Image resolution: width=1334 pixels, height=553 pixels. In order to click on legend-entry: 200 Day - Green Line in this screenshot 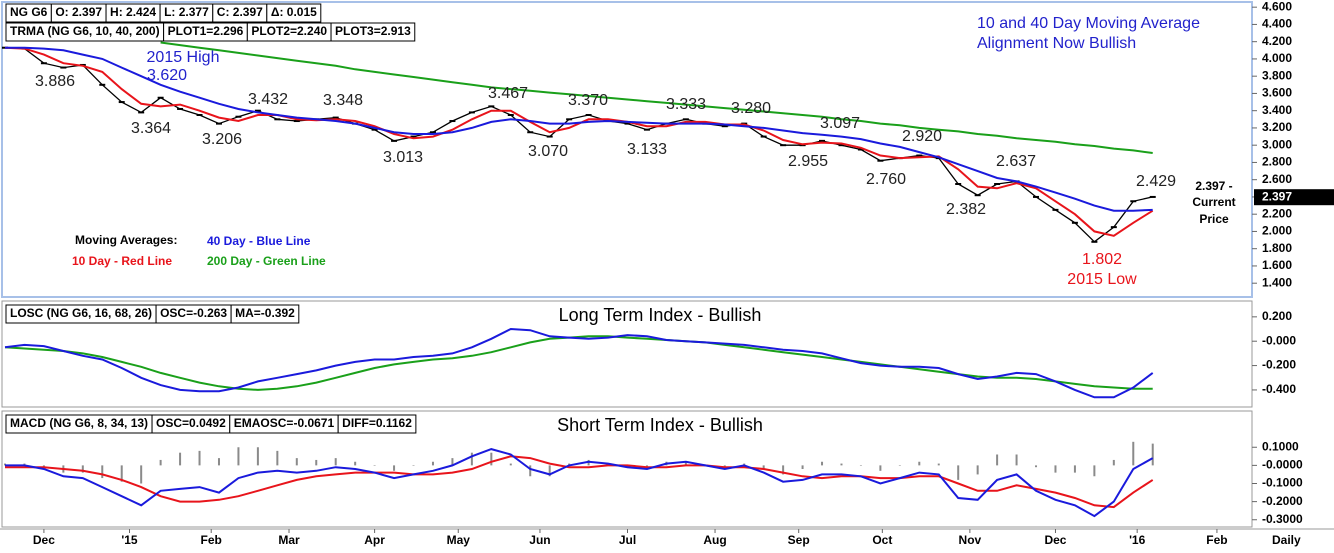, I will do `click(266, 261)`.